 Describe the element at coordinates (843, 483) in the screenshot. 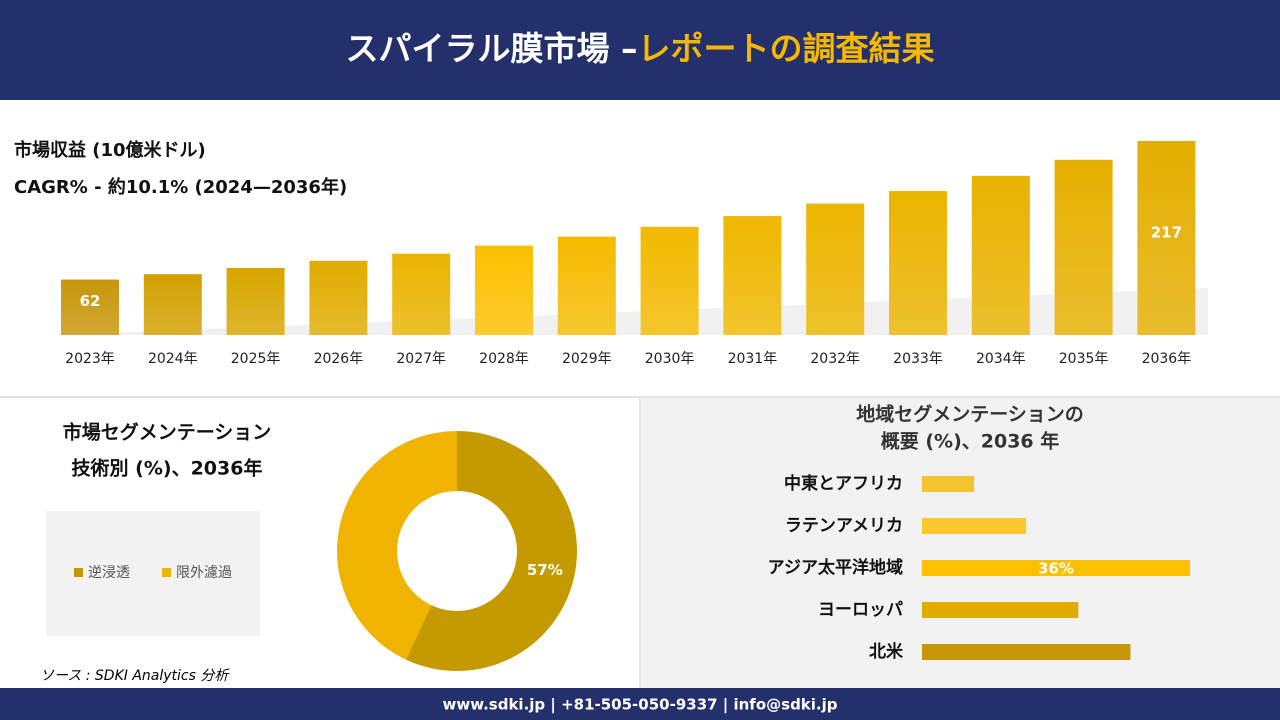

I see `y-tick-label: 中東とアフリカ` at that location.